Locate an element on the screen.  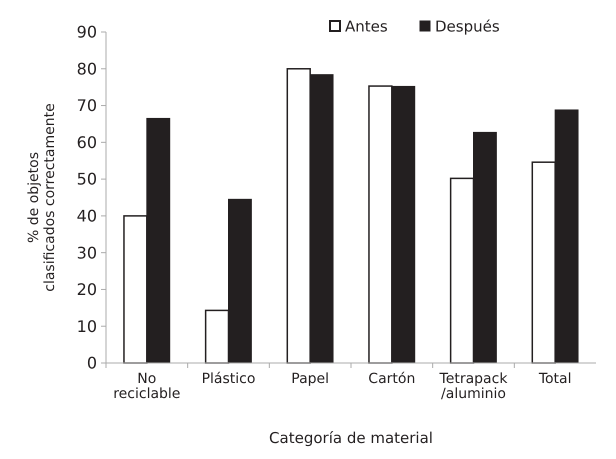
legend-label: Después is located at coordinates (467, 26).